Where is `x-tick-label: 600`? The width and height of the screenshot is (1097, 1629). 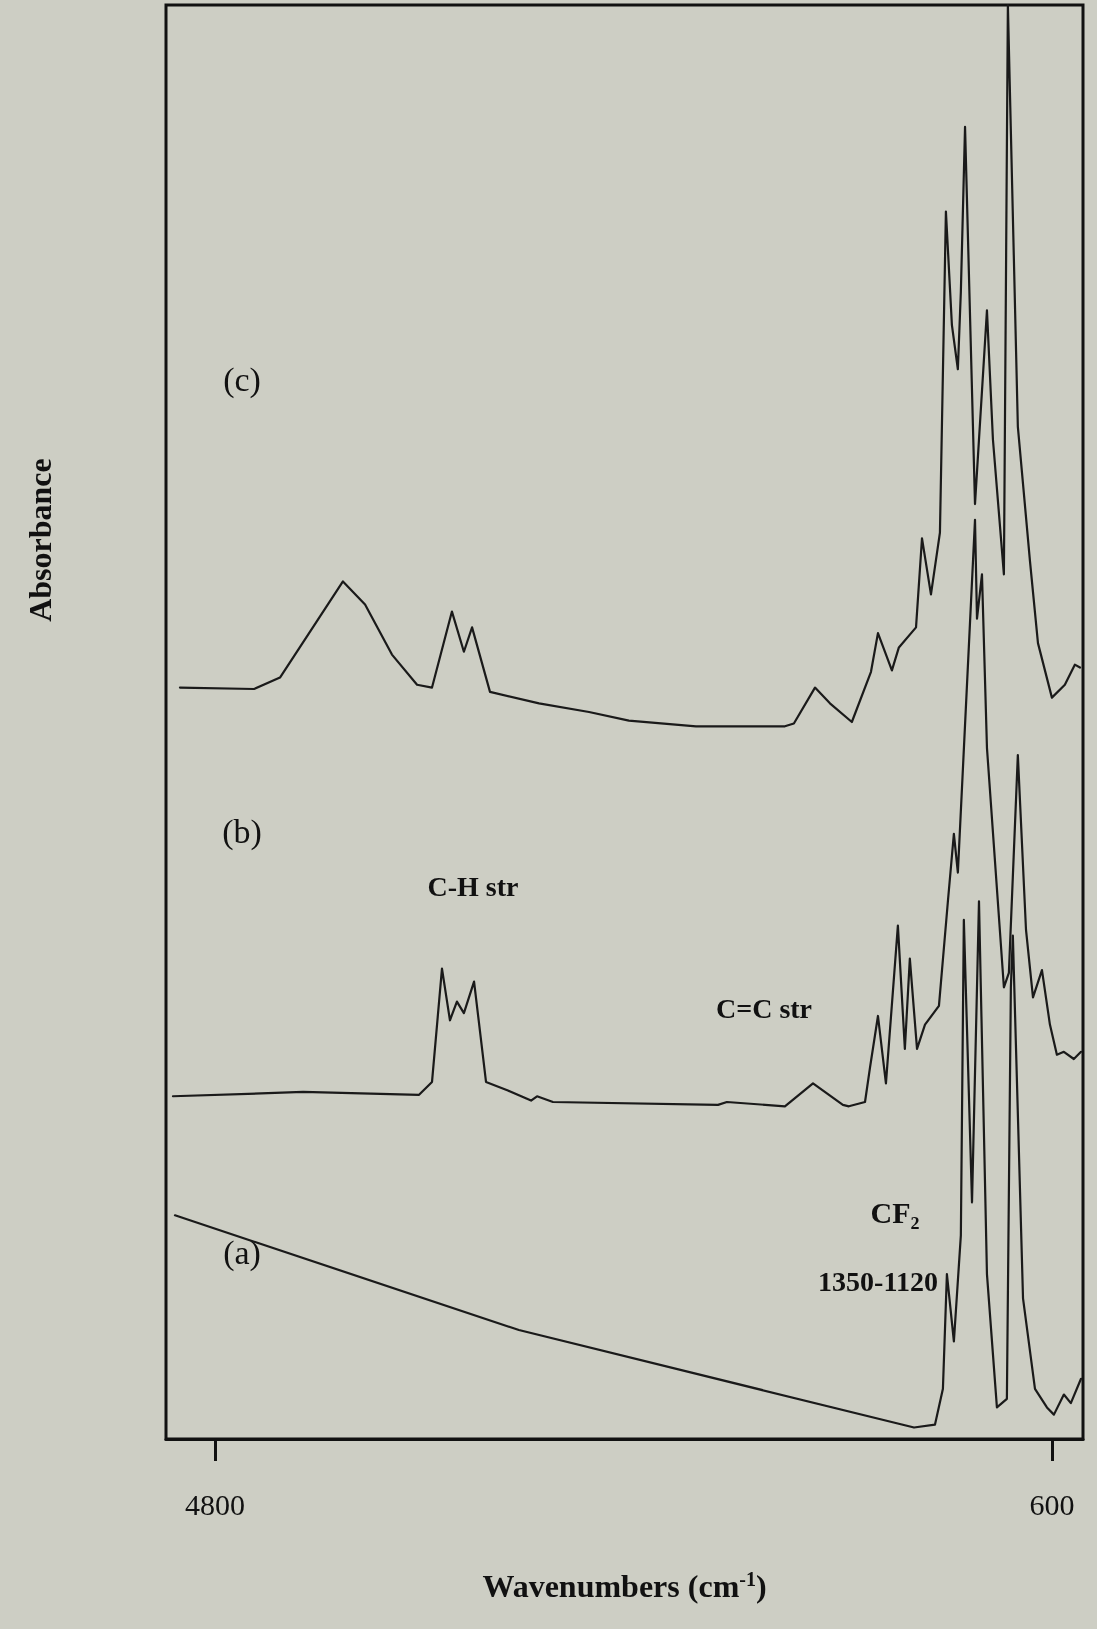 x-tick-label: 600 is located at coordinates (1052, 1504).